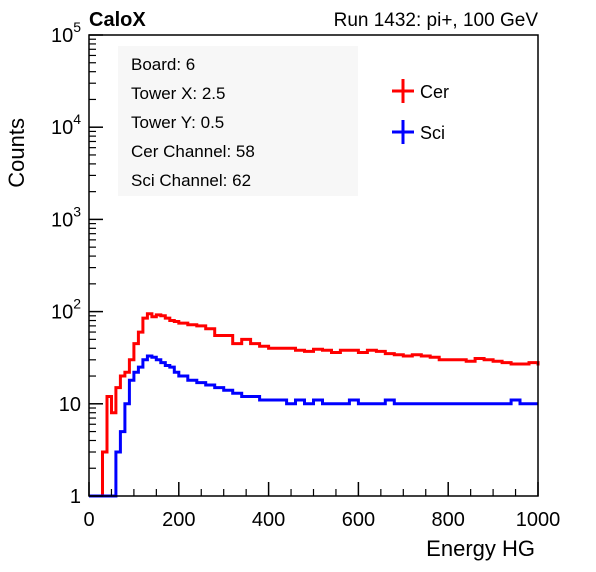 Image resolution: width=596 pixels, height=572 pixels. What do you see at coordinates (66, 125) in the screenshot?
I see `y-tick-label: 10⁴` at bounding box center [66, 125].